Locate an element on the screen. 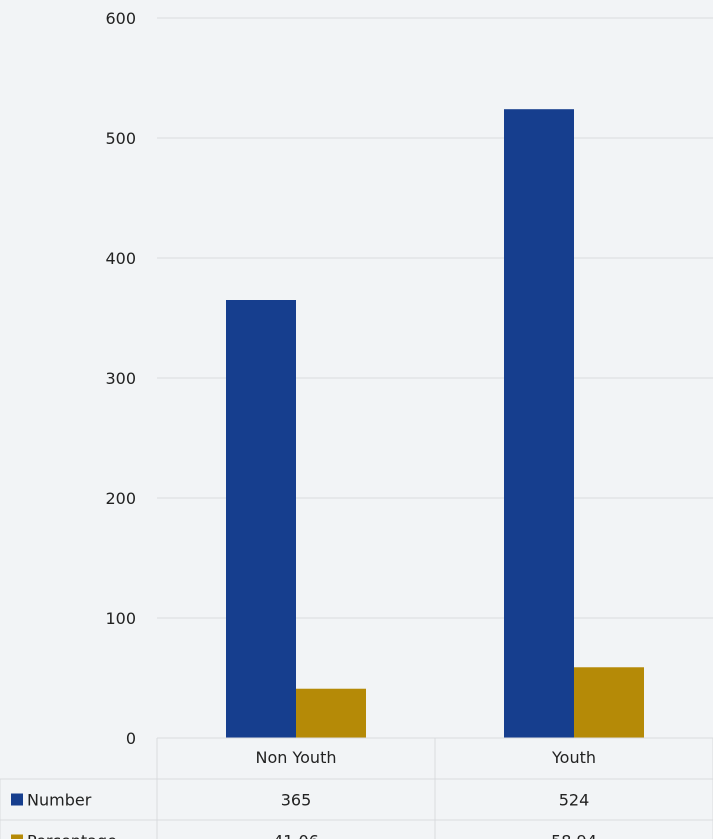 The height and width of the screenshot is (839, 713). y-tick-label: 0 is located at coordinates (131, 738).